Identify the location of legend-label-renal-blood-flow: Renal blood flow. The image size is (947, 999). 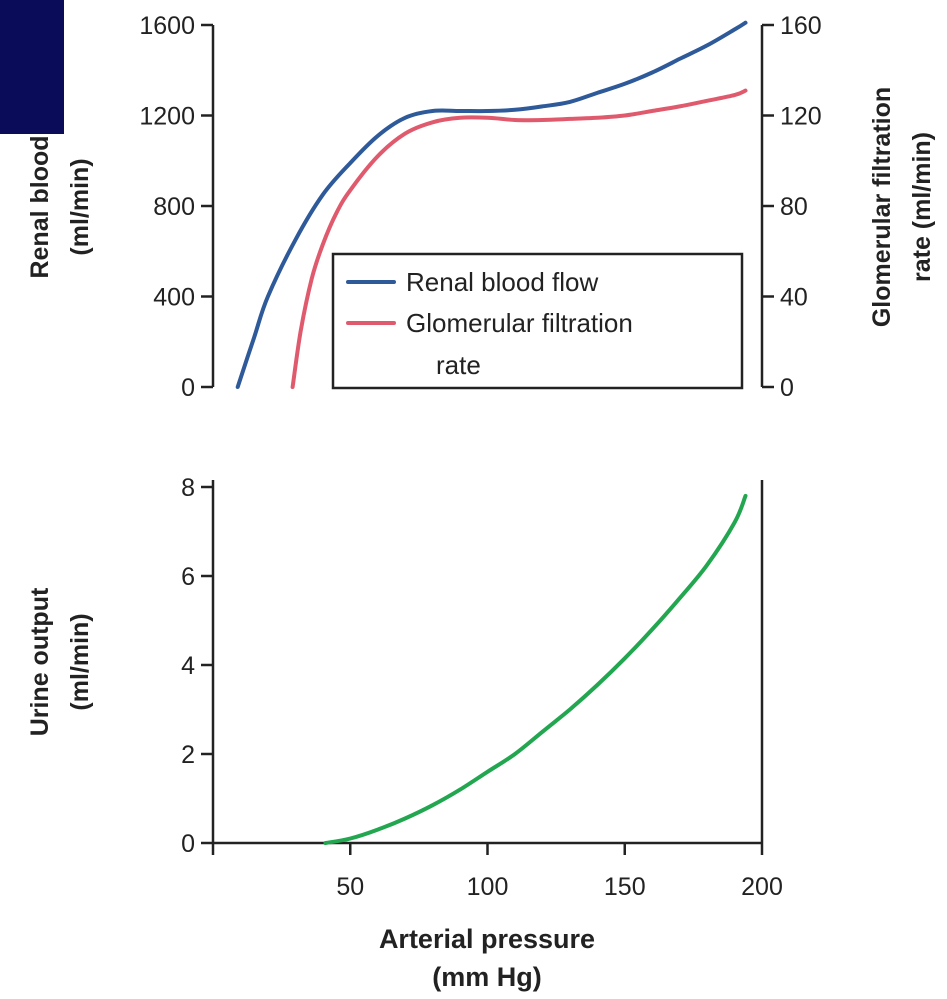
(502, 282).